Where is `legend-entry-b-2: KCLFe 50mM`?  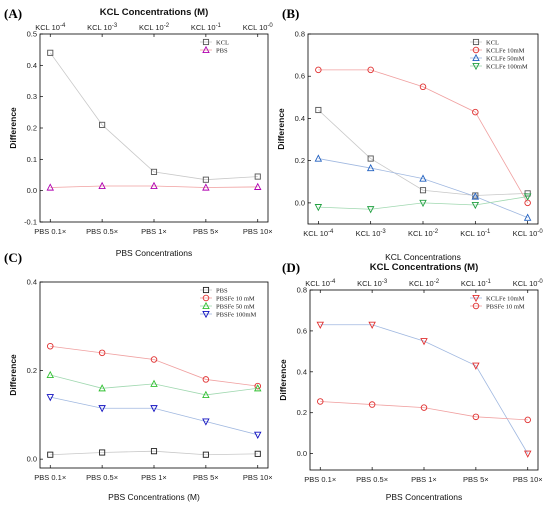
legend-entry-b-2: KCLFe 50mM is located at coordinates (505, 58).